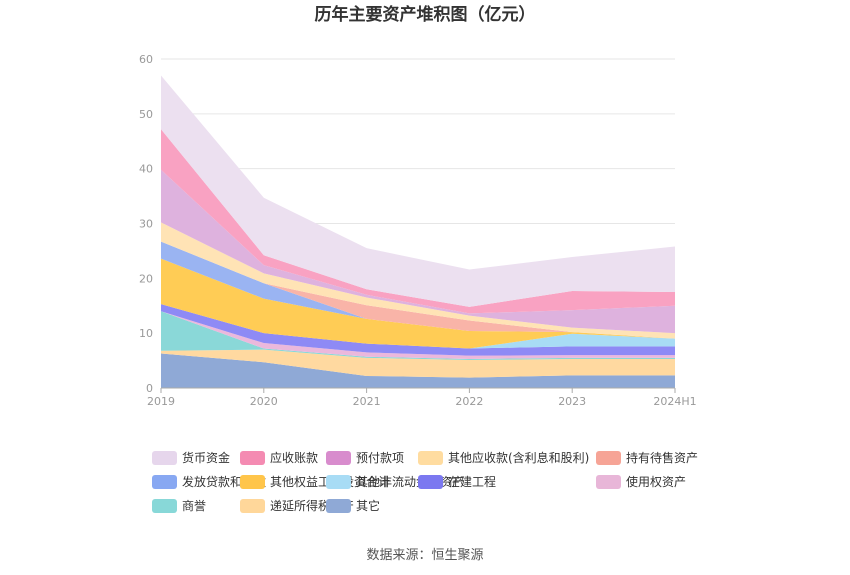 This screenshot has width=850, height=575. Describe the element at coordinates (469, 401) in the screenshot. I see `x-tick-label: 2022` at that location.